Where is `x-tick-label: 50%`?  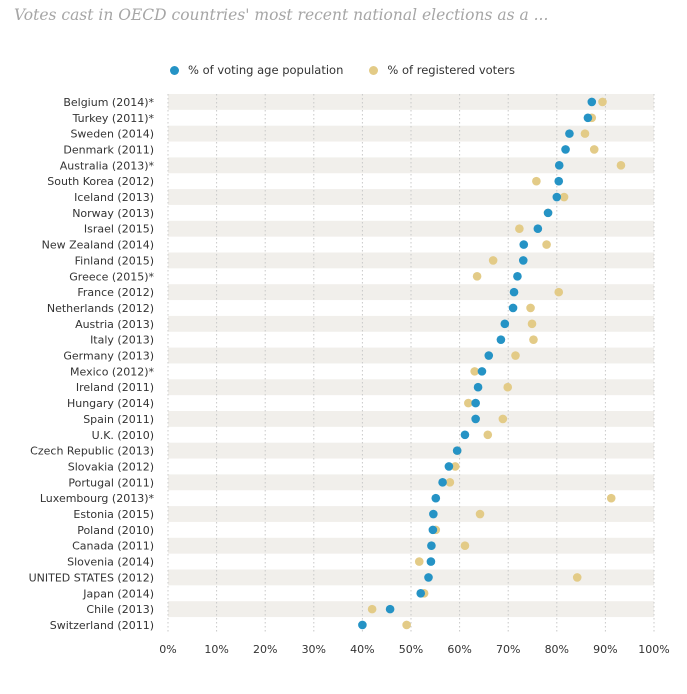 x-tick-label: 50% is located at coordinates (411, 649).